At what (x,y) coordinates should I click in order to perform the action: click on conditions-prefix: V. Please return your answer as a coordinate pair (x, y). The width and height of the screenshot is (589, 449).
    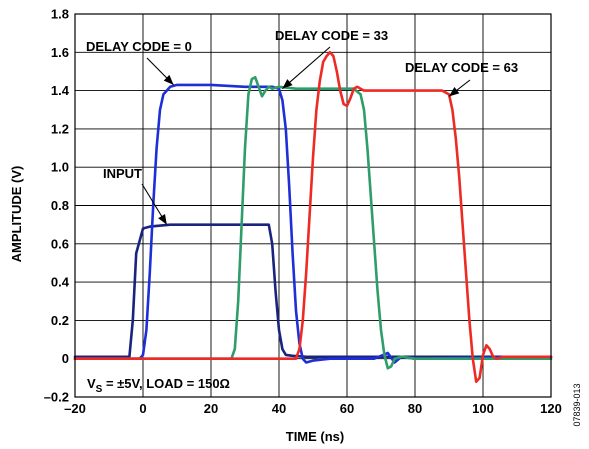
    Looking at the image, I should click on (91, 383).